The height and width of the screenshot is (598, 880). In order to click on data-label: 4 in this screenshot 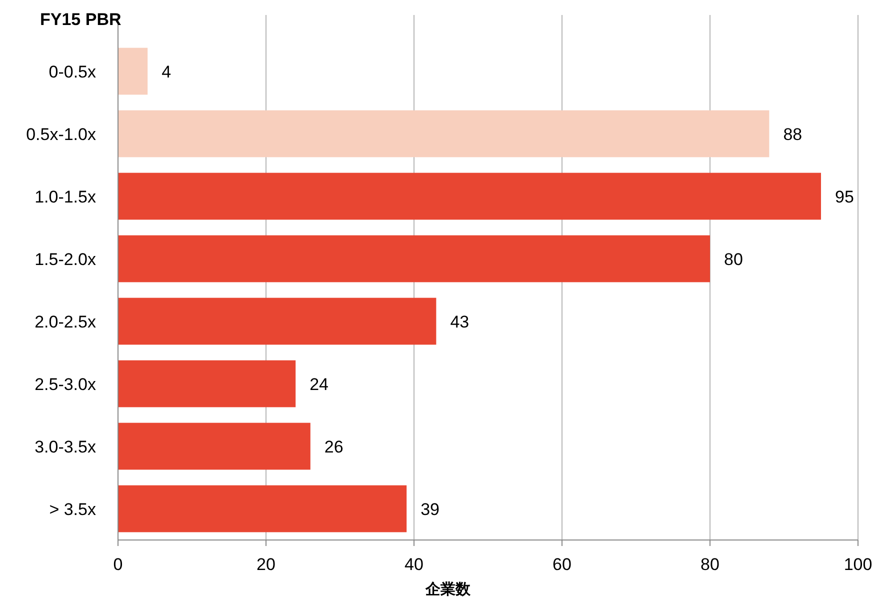, I will do `click(167, 72)`.